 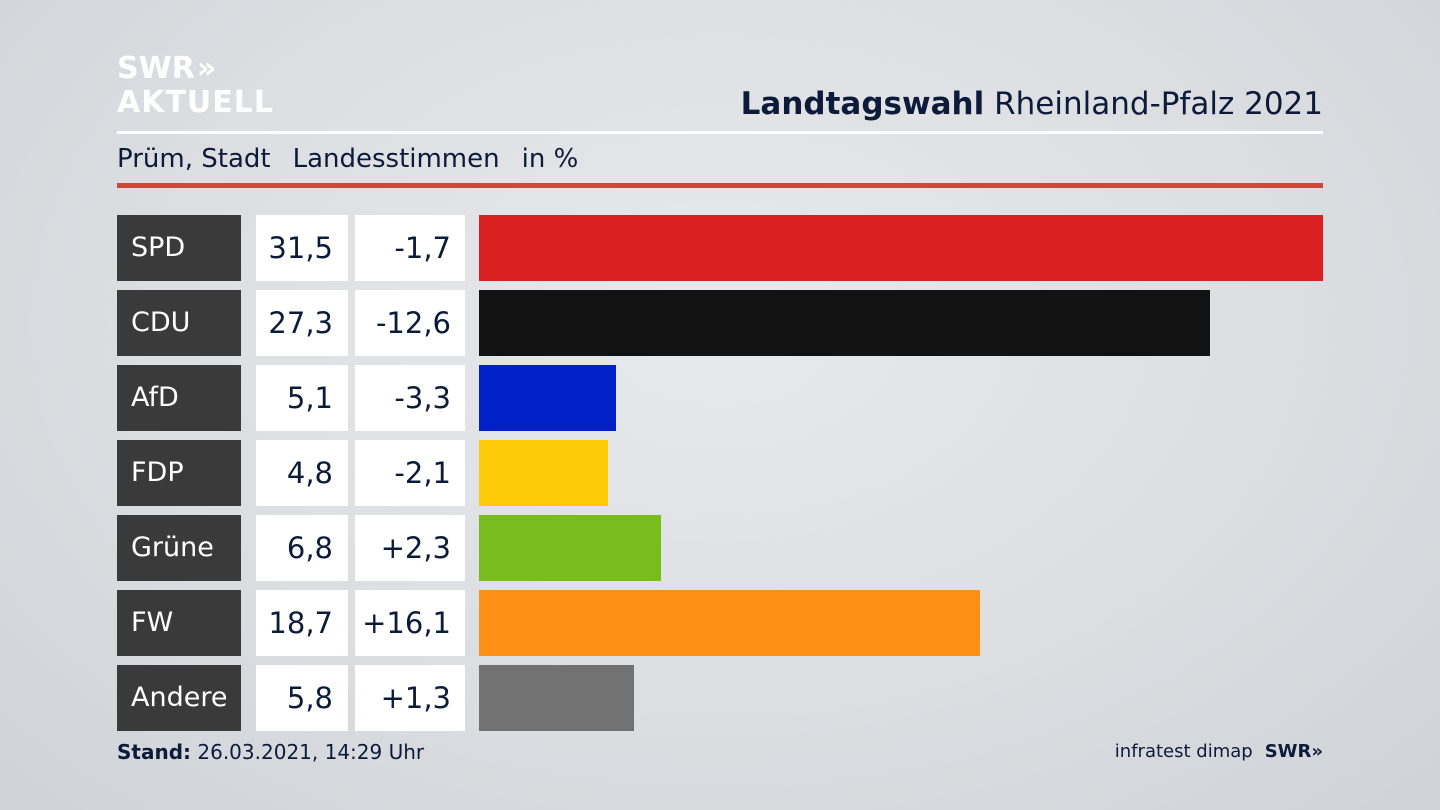 I want to click on subtitle-divider, so click(x=720, y=185).